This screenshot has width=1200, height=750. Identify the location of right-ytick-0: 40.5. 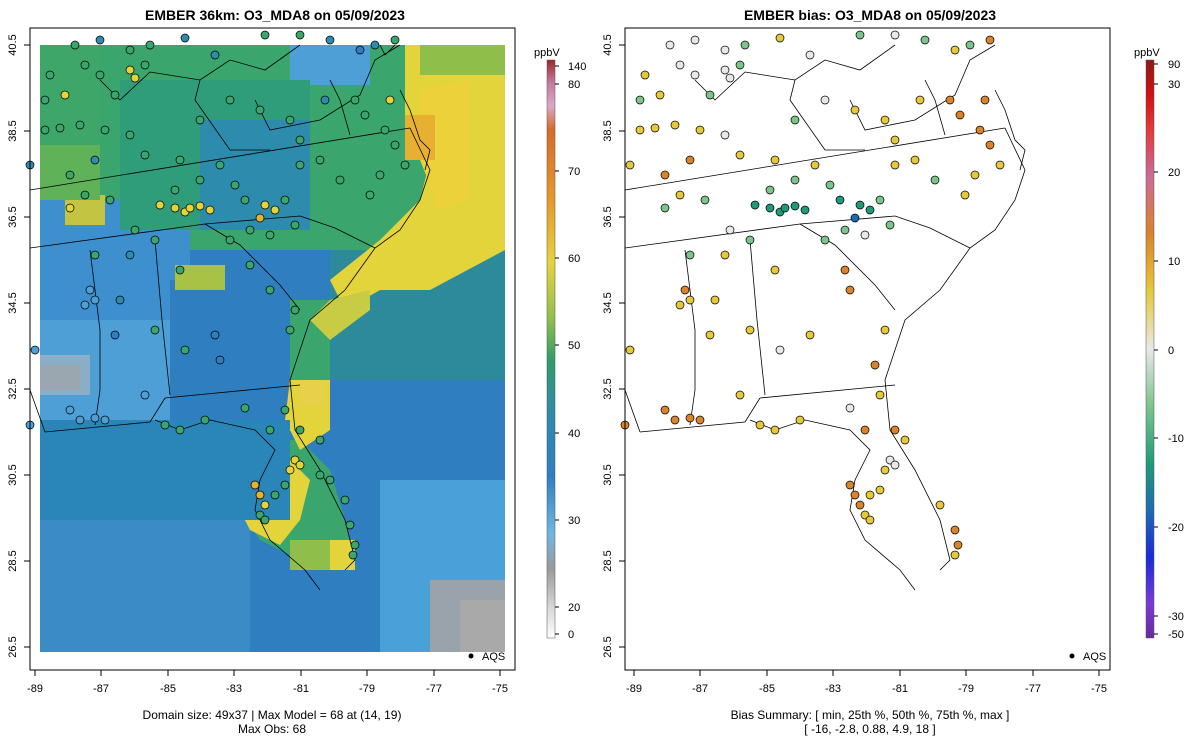
(608, 44).